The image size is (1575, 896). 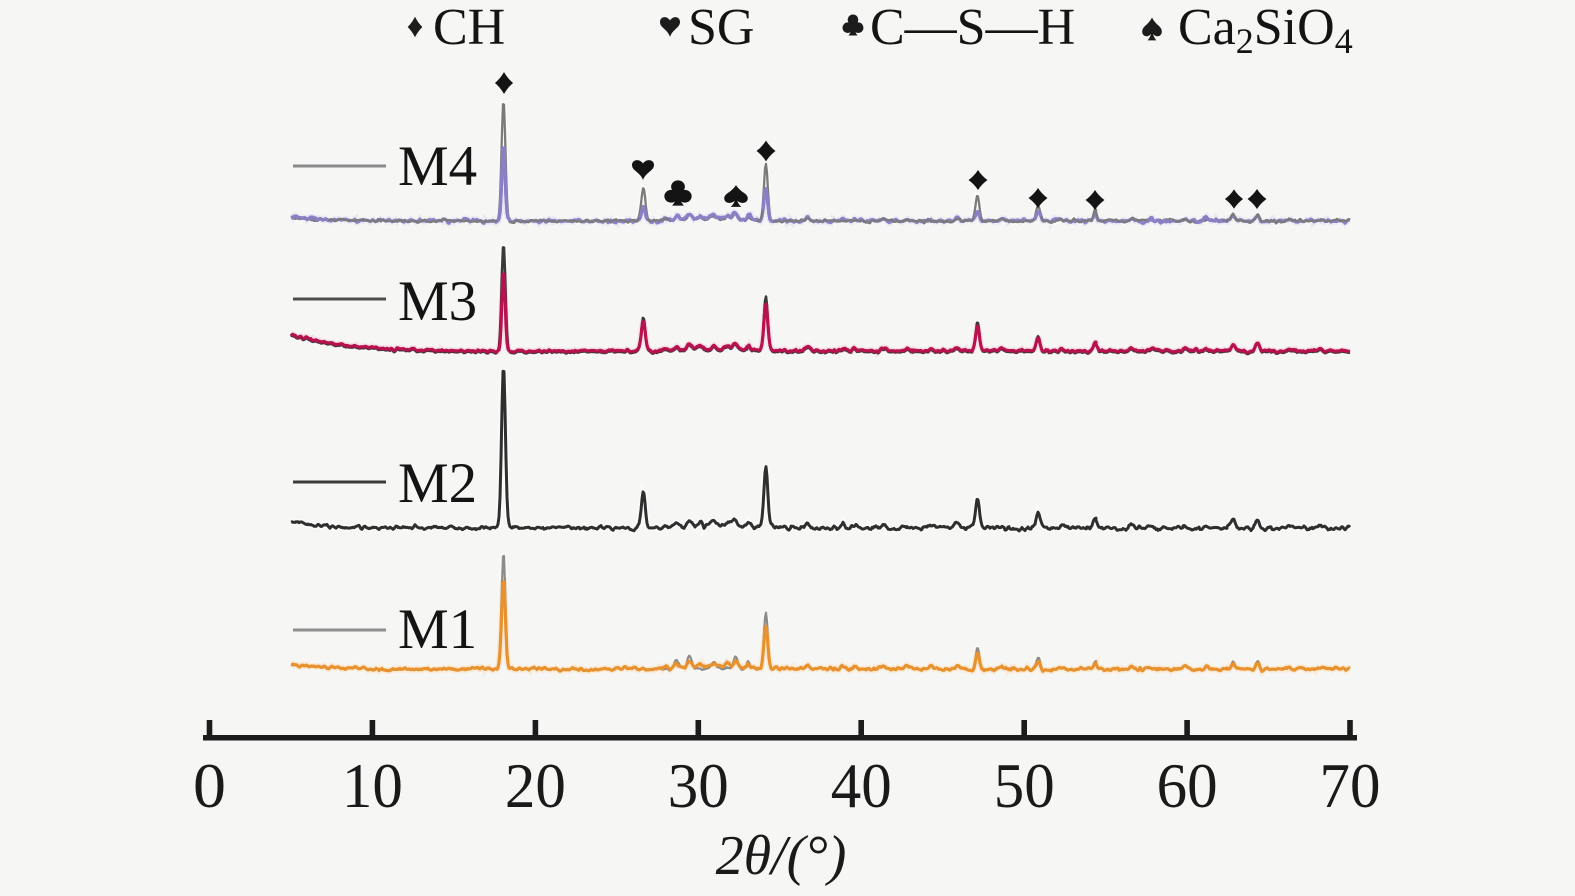 What do you see at coordinates (437, 483) in the screenshot?
I see `svg-text: M2` at bounding box center [437, 483].